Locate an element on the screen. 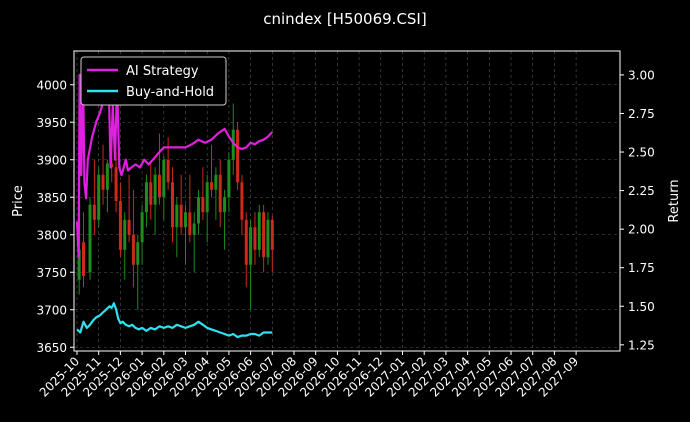 The image size is (690, 422). right-tick-label: 1.50 is located at coordinates (641, 307).